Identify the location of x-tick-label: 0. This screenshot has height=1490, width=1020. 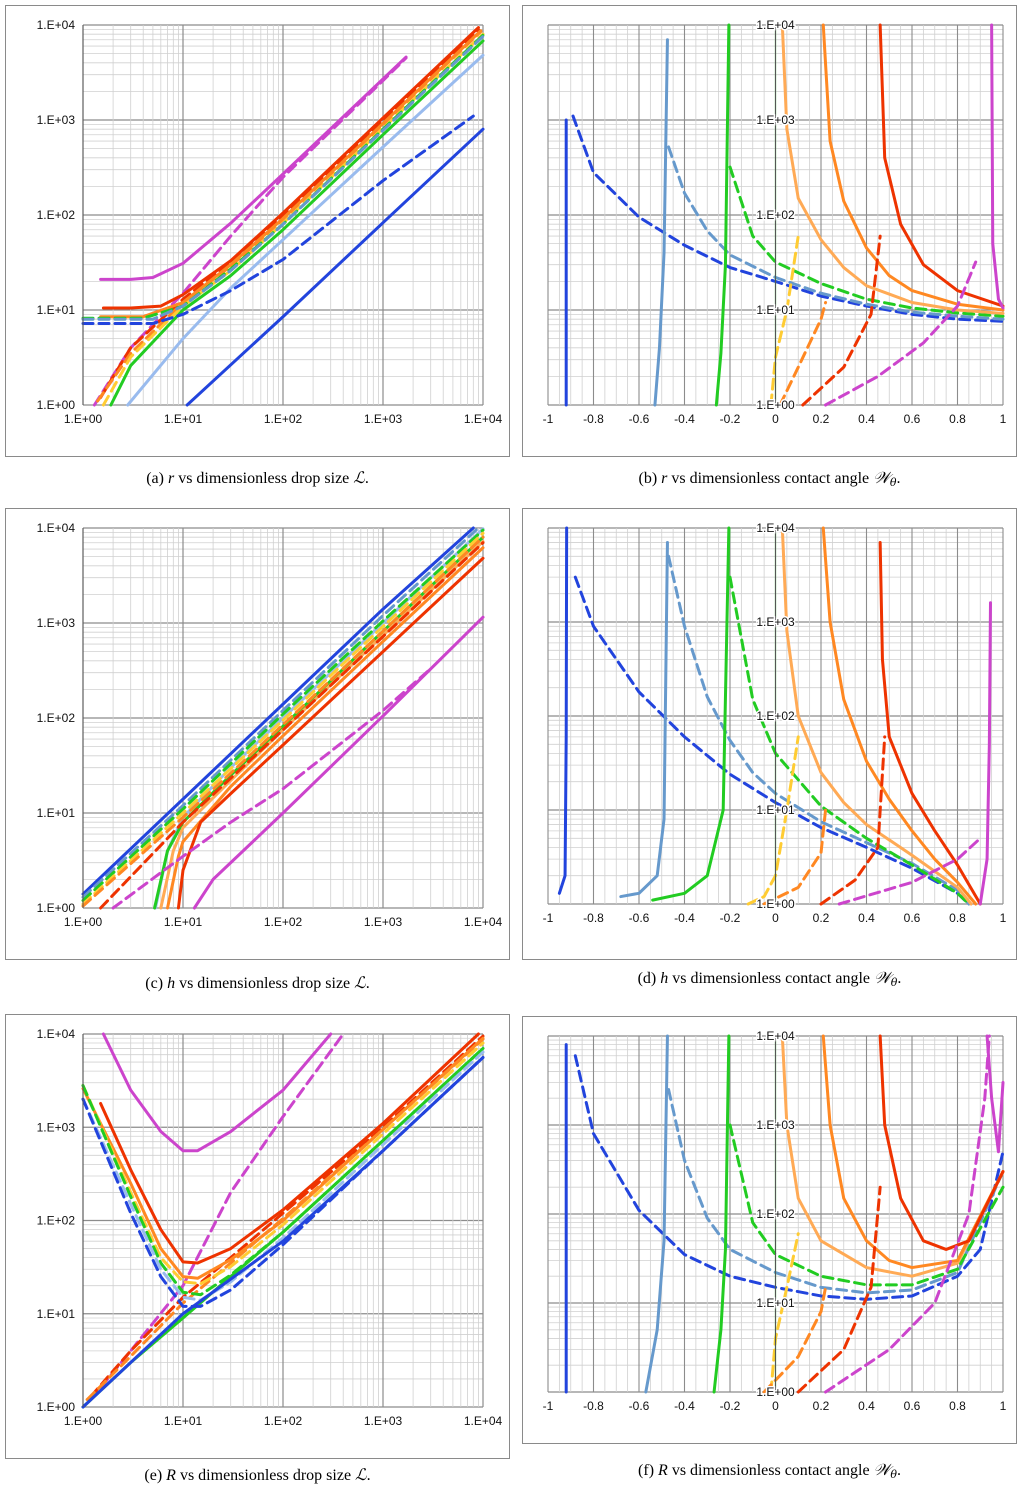
(775, 419).